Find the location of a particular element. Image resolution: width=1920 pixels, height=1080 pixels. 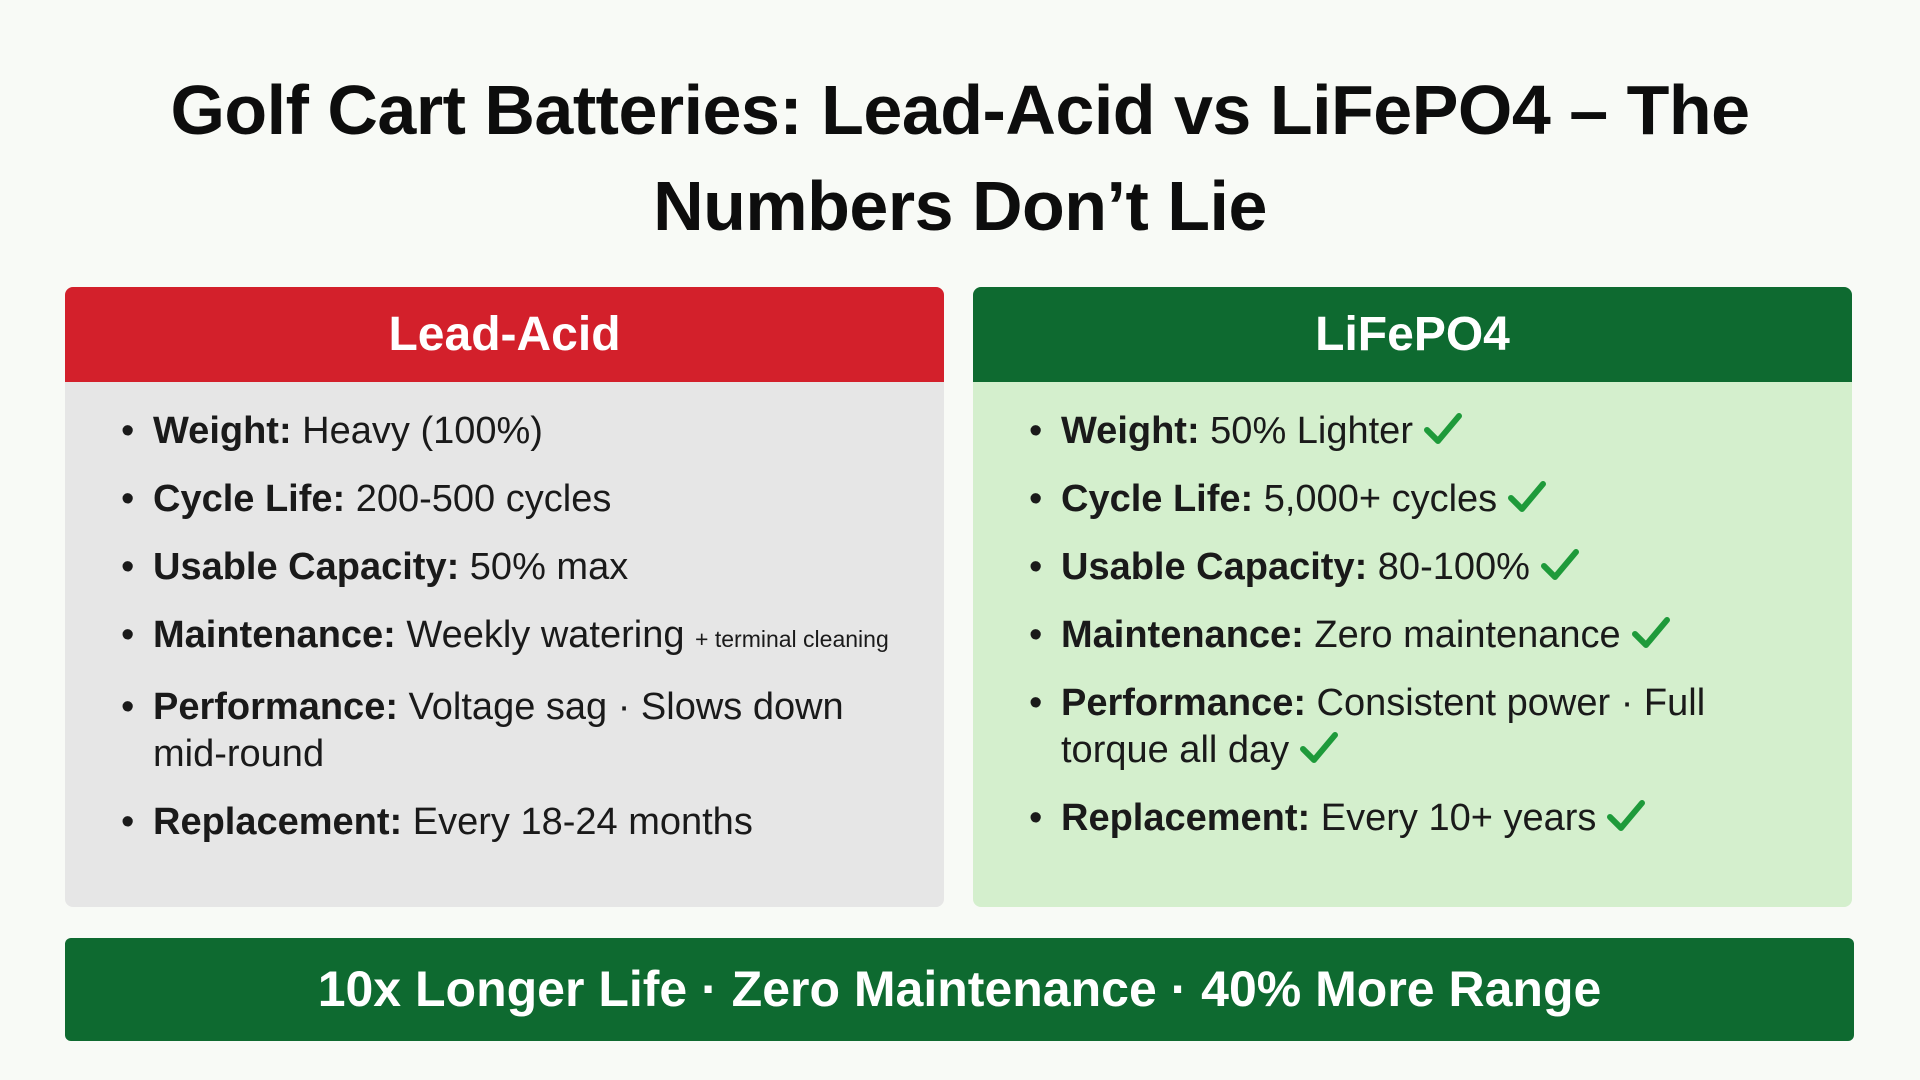

item: Weight: Heavy (100%) is located at coordinates (517, 431).